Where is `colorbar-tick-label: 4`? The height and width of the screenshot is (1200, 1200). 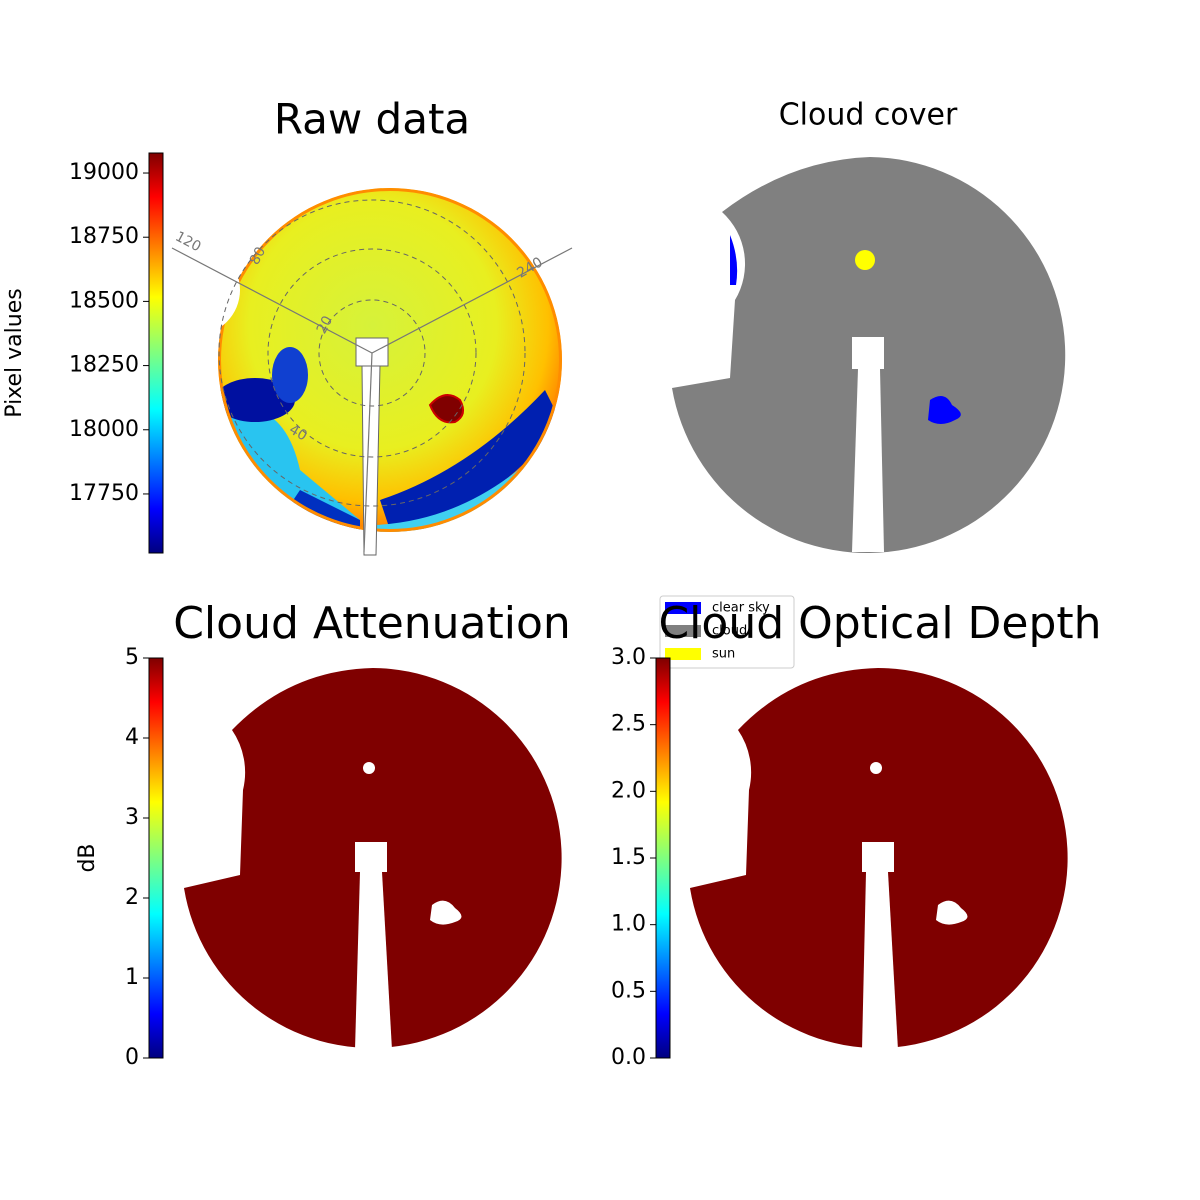
colorbar-tick-label: 4 is located at coordinates (132, 737).